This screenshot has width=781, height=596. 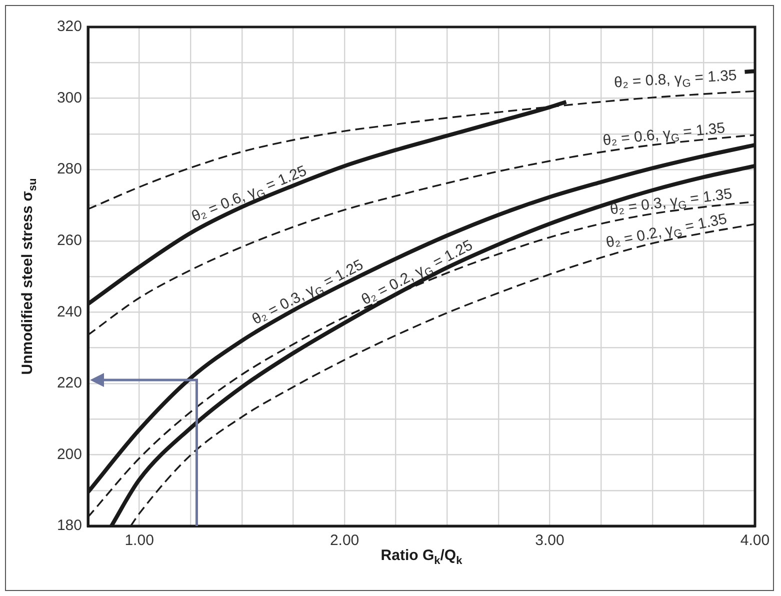 What do you see at coordinates (69, 169) in the screenshot?
I see `y-tick-label: 280` at bounding box center [69, 169].